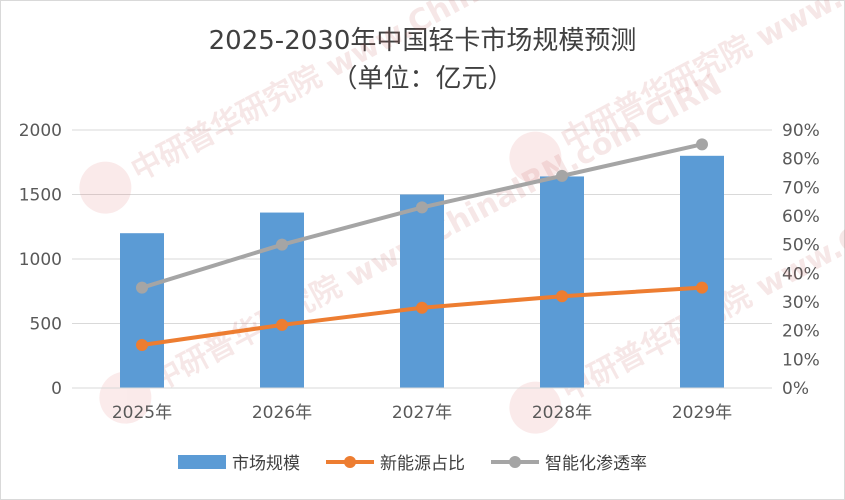 This screenshot has width=845, height=500. I want to click on x-tick-label: 2027年, so click(422, 413).